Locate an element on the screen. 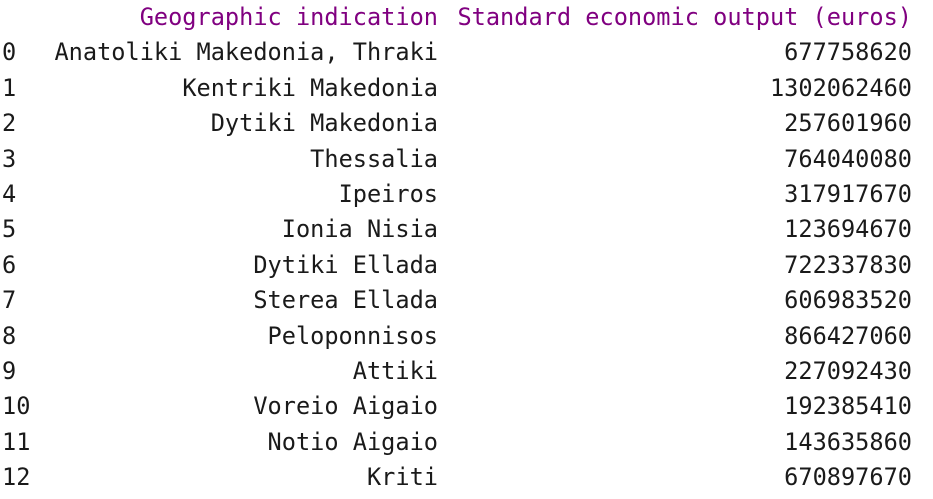  row-index: 2 is located at coordinates (9, 123).